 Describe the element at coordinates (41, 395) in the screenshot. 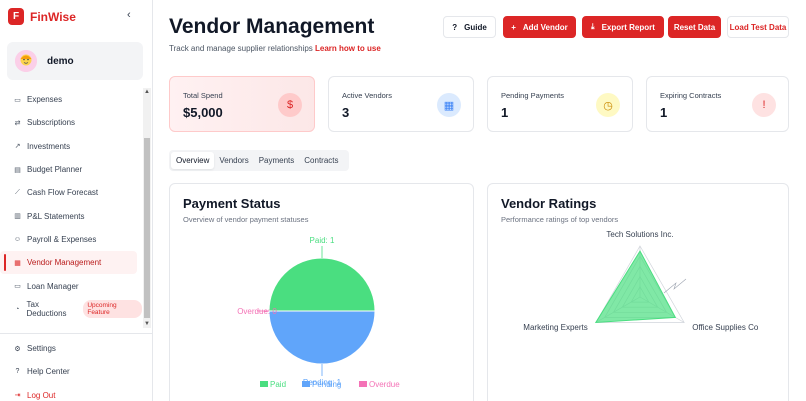

I see `sidebar-item-label: Log Out` at that location.